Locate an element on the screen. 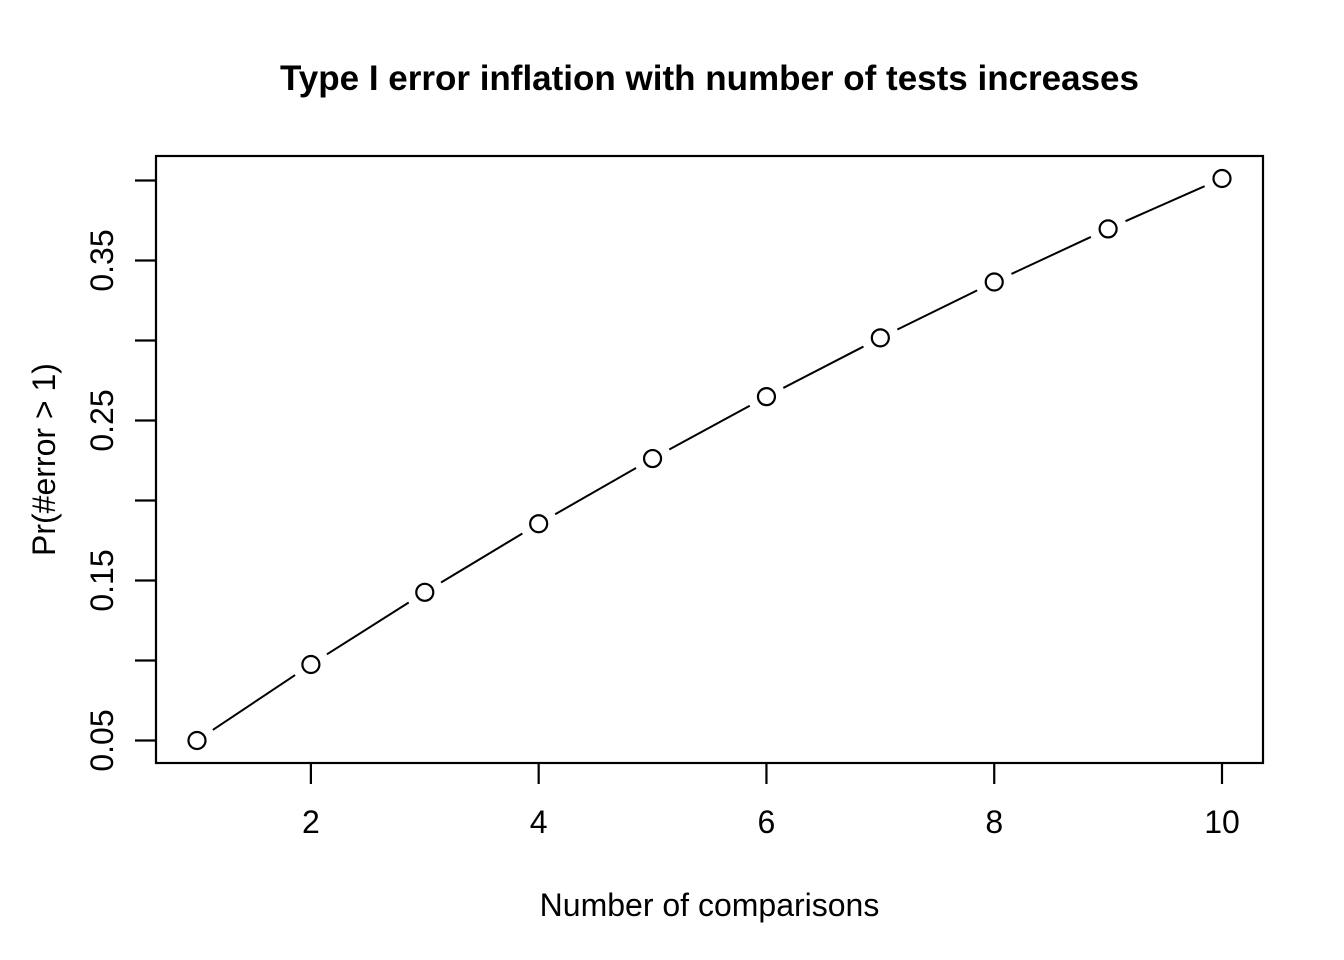 This screenshot has width=1344, height=960. y-tick-label: 0.15 is located at coordinates (102, 580).